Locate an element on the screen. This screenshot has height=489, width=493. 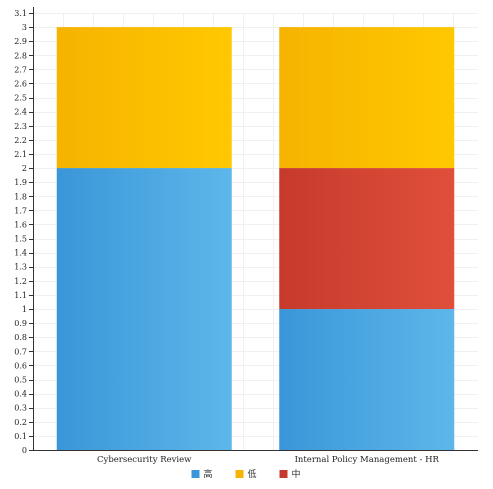
legend-label: 中 is located at coordinates (296, 474).